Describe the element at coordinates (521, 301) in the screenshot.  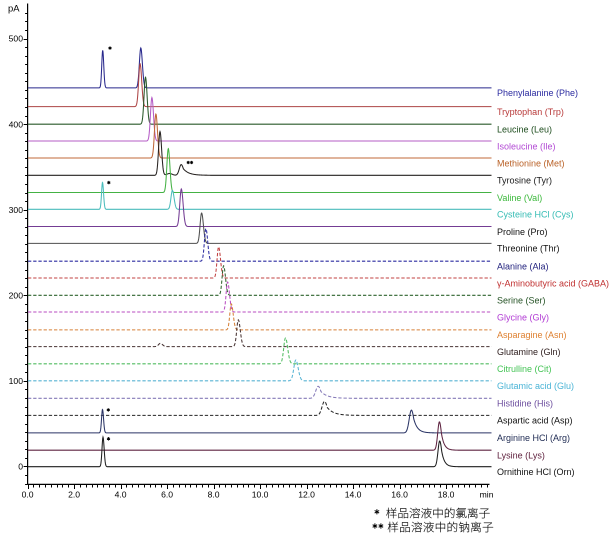
I see `svg-text: Serine (Ser)` at that location.